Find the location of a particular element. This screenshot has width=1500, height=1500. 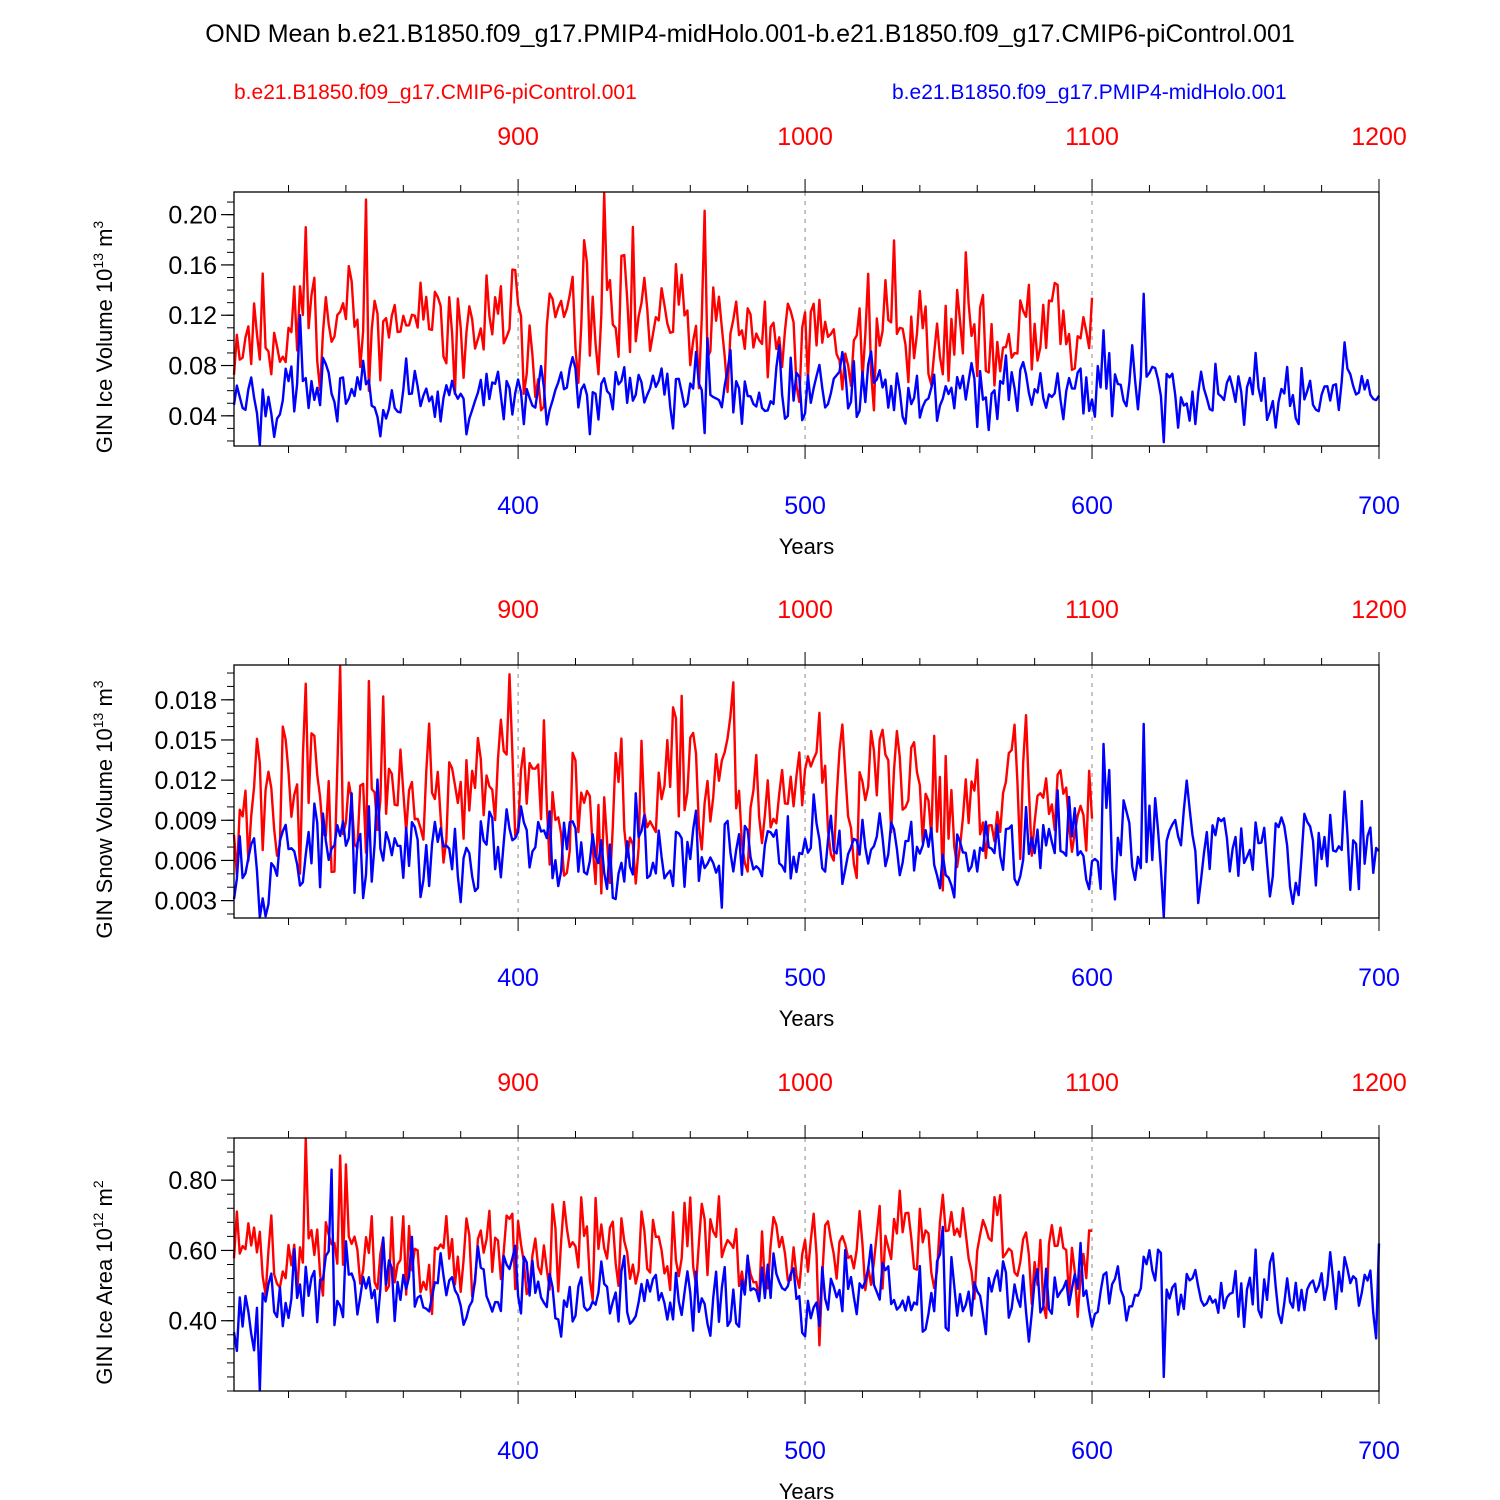

y-tick-label: 0.16 is located at coordinates (192, 266).